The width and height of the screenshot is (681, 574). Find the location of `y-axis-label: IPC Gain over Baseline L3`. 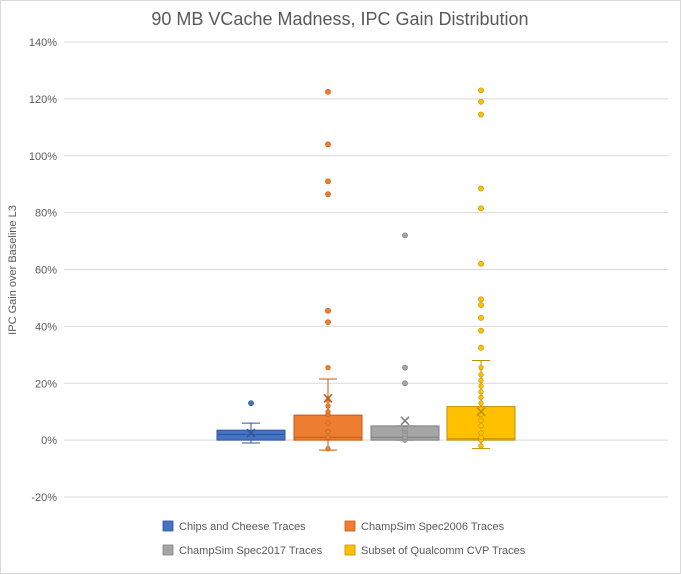

y-axis-label: IPC Gain over Baseline L3 is located at coordinates (13, 270).